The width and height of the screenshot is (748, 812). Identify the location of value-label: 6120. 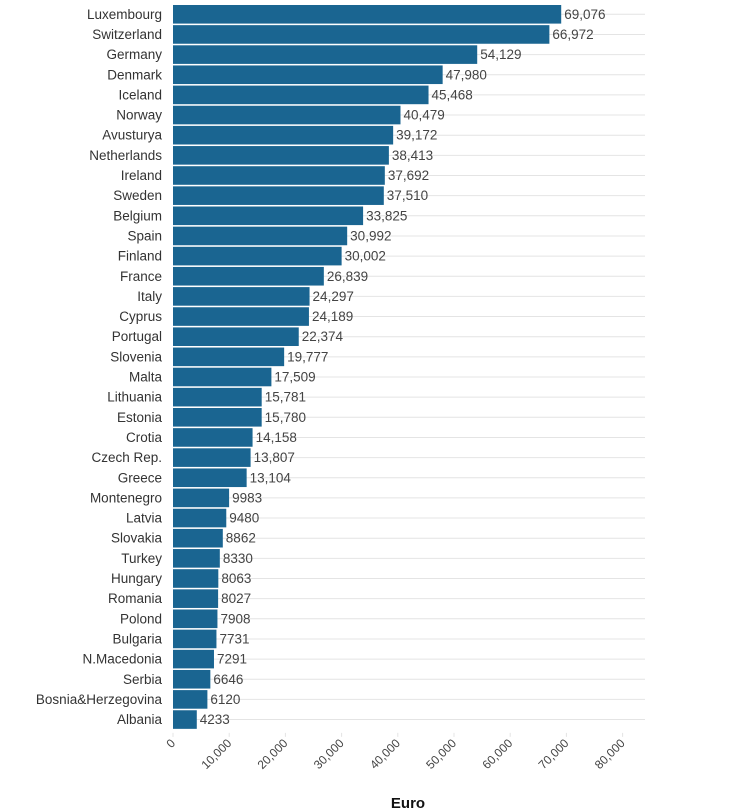
(225, 699).